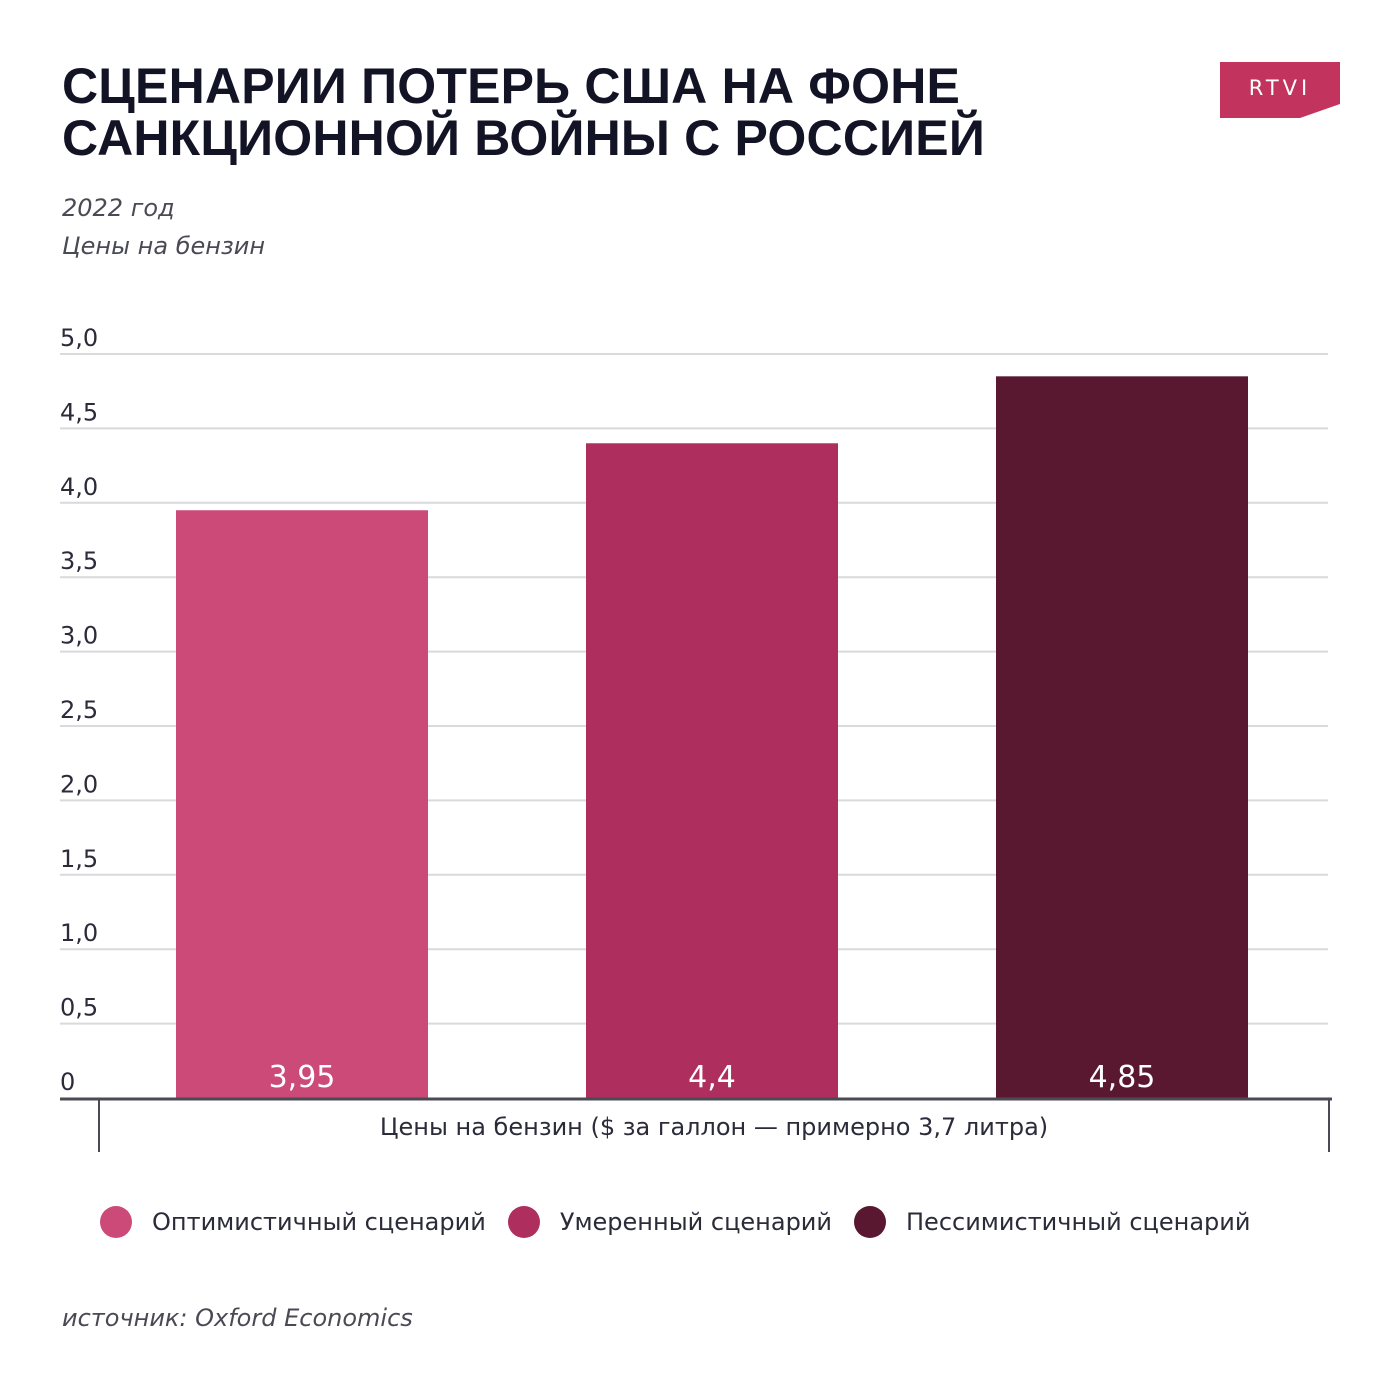 The width and height of the screenshot is (1400, 1400). I want to click on legend-item: Пессимистичный сценарий, so click(1052, 1222).